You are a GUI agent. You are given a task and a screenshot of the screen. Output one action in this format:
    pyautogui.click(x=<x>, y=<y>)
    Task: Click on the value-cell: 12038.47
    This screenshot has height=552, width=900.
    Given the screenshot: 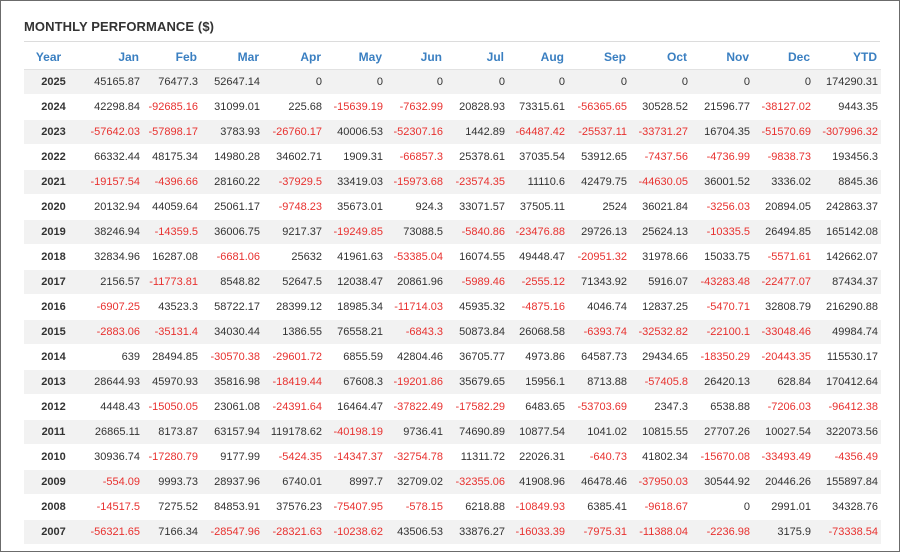 What is the action you would take?
    pyautogui.click(x=355, y=282)
    